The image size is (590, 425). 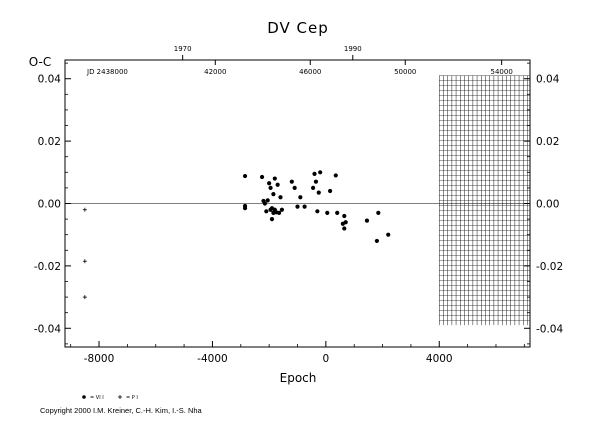 I want to click on x-tick-label: -4000, so click(x=212, y=359).